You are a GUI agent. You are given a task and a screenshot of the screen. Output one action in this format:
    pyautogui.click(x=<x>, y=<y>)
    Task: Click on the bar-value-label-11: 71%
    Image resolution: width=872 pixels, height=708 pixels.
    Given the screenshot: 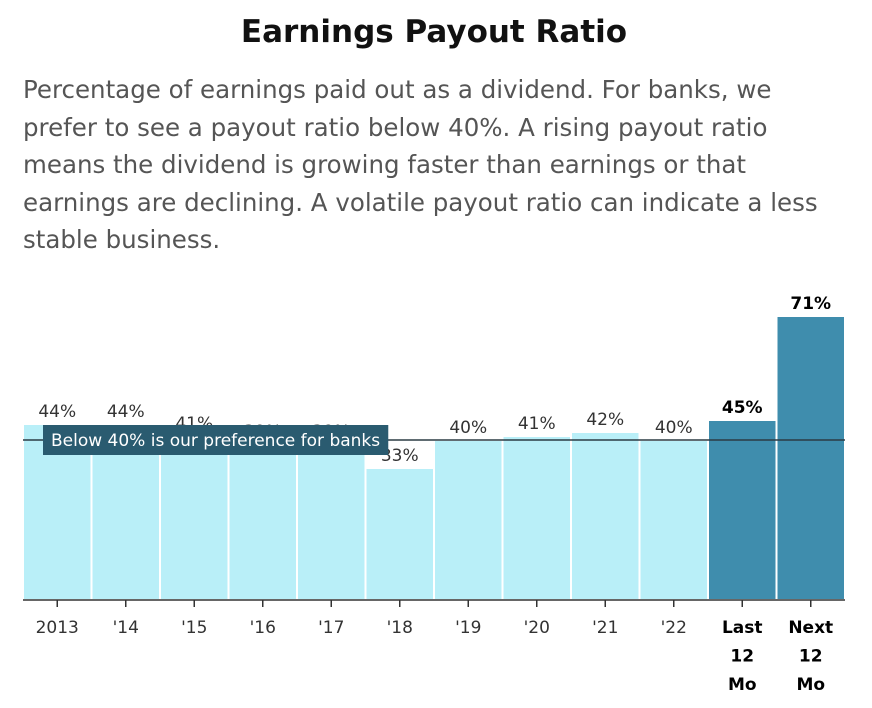 What is the action you would take?
    pyautogui.click(x=810, y=304)
    